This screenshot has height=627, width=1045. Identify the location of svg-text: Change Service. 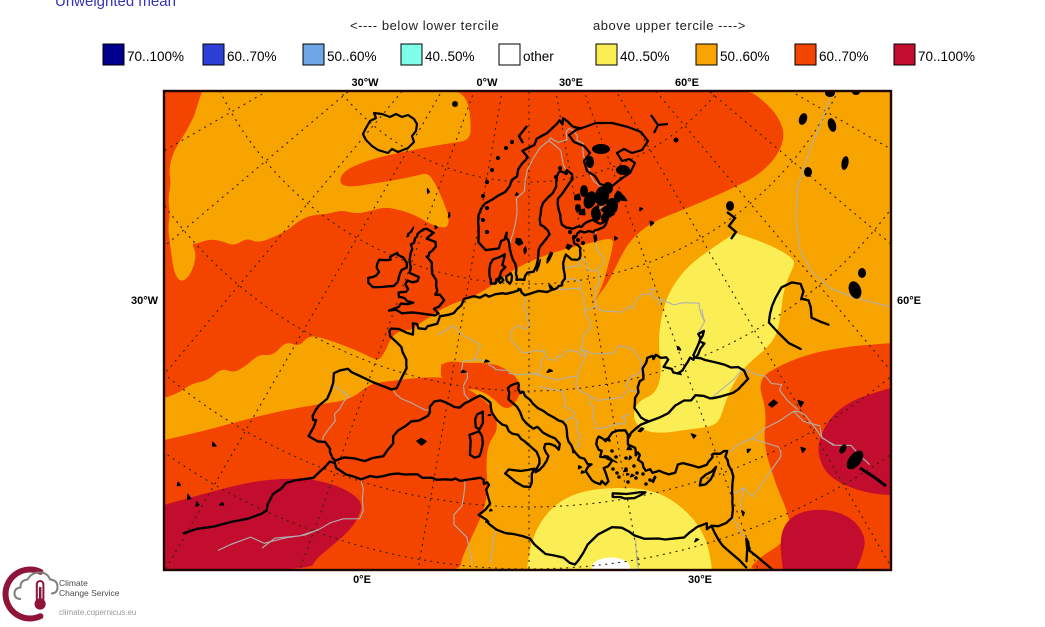
(89, 593).